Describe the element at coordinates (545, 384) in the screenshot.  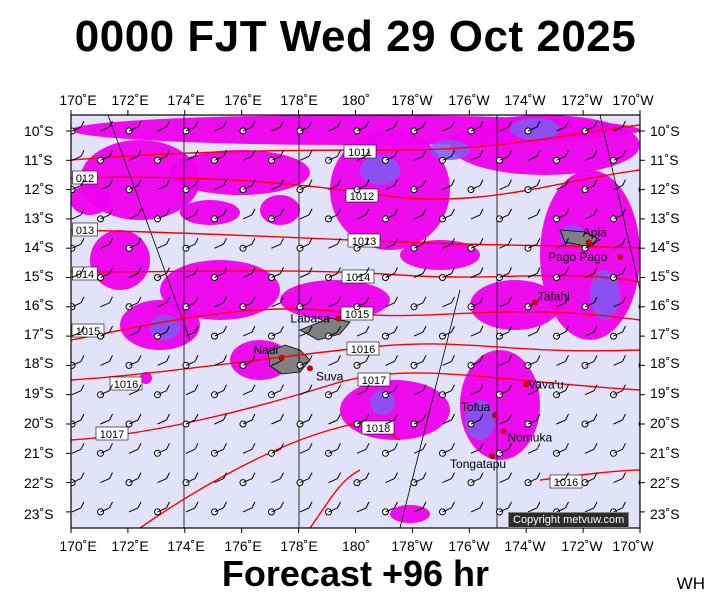
I see `place-name: Vava'u` at that location.